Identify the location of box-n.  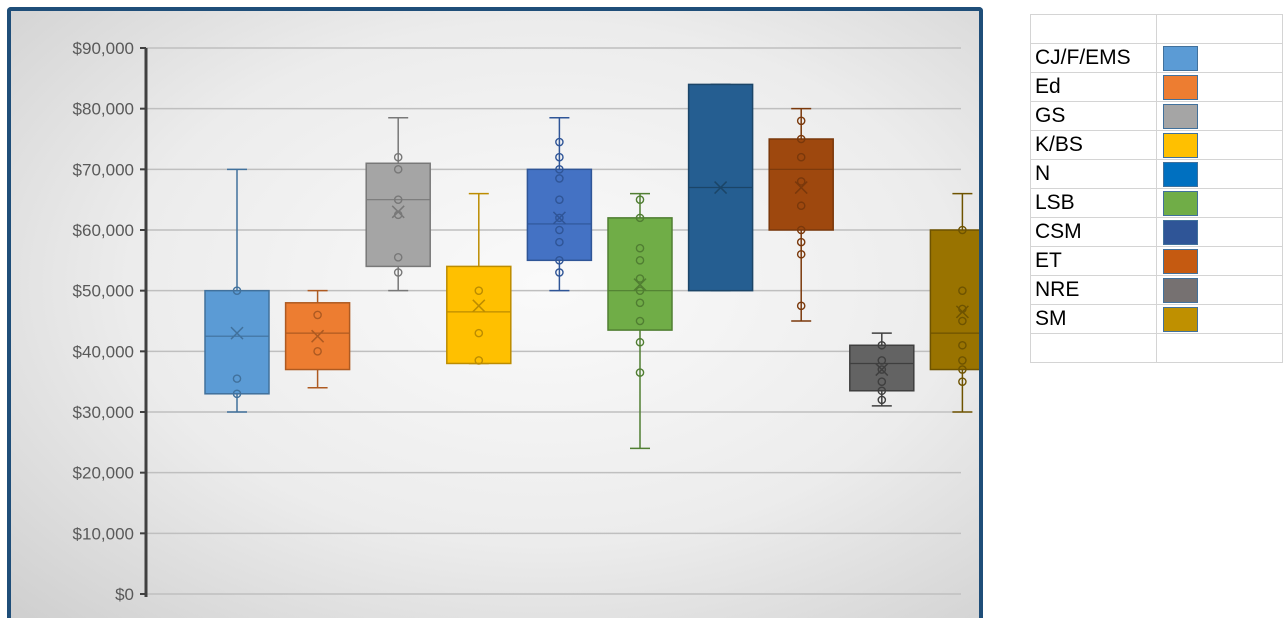
(559, 204).